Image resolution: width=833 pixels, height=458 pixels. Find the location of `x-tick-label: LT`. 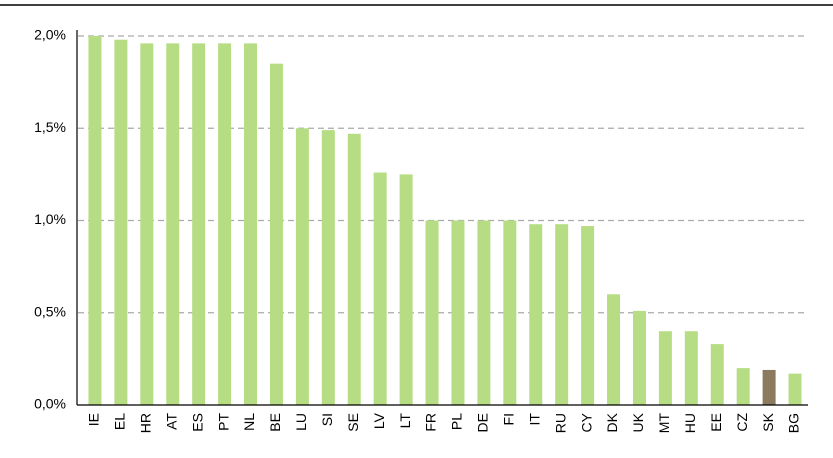

x-tick-label: LT is located at coordinates (405, 421).